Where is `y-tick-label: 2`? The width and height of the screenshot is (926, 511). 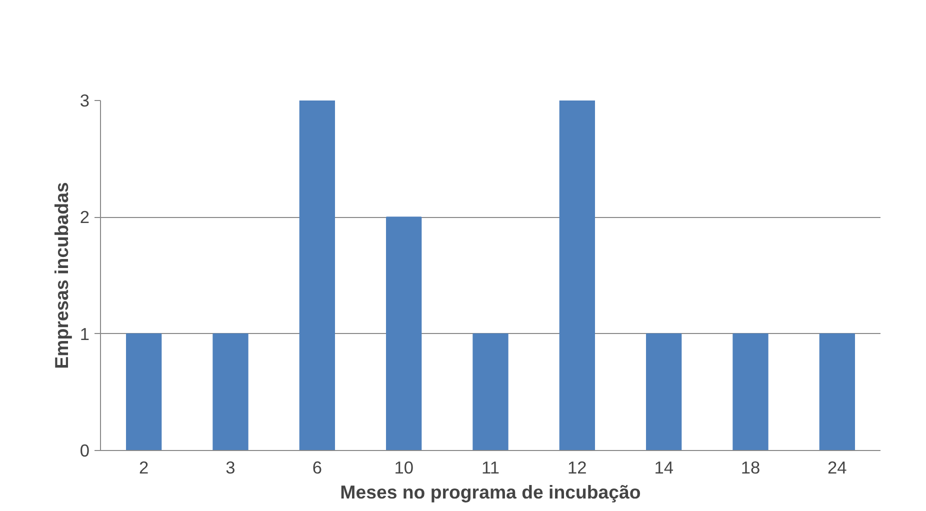 y-tick-label: 2 is located at coordinates (85, 217).